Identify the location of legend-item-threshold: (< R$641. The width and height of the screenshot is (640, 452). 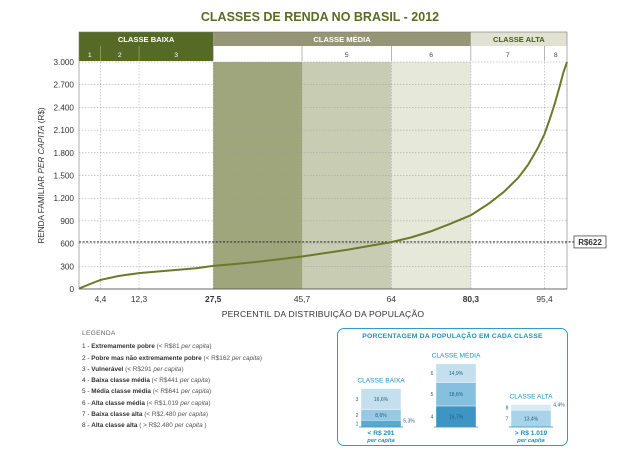
(165, 392).